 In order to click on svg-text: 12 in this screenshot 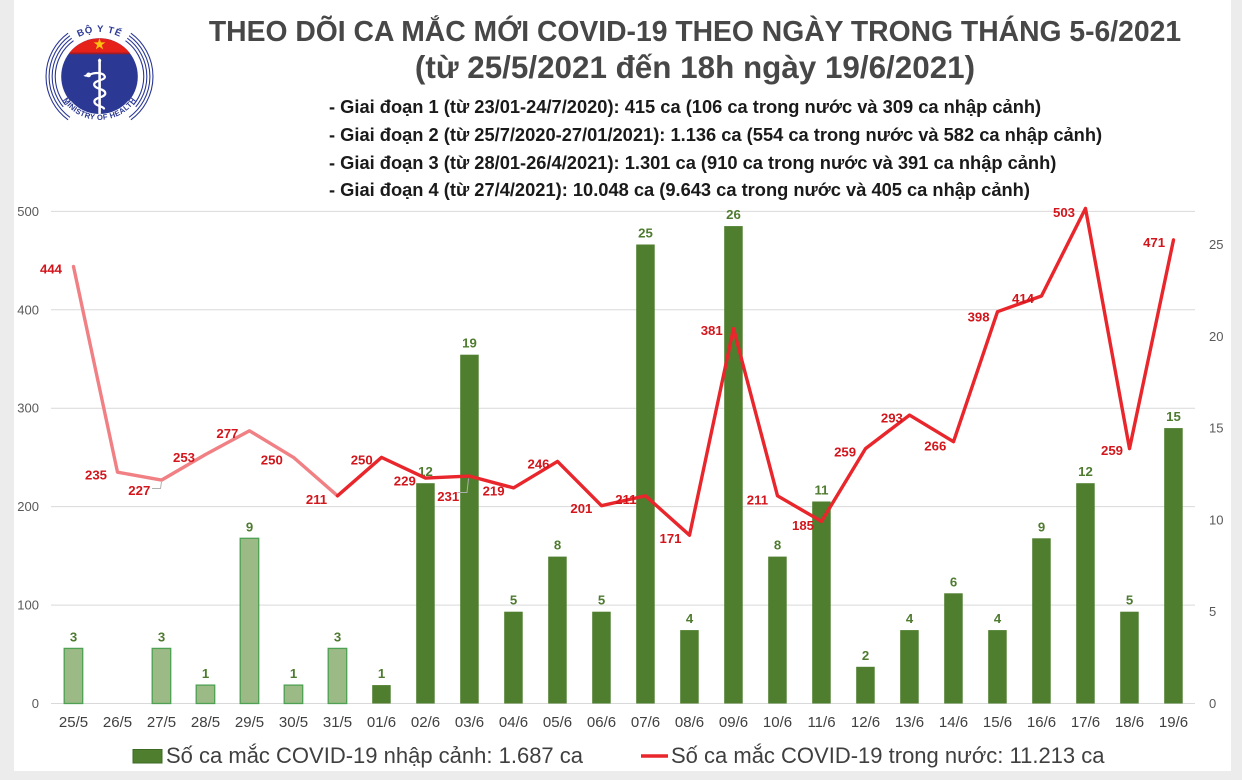, I will do `click(1085, 471)`.